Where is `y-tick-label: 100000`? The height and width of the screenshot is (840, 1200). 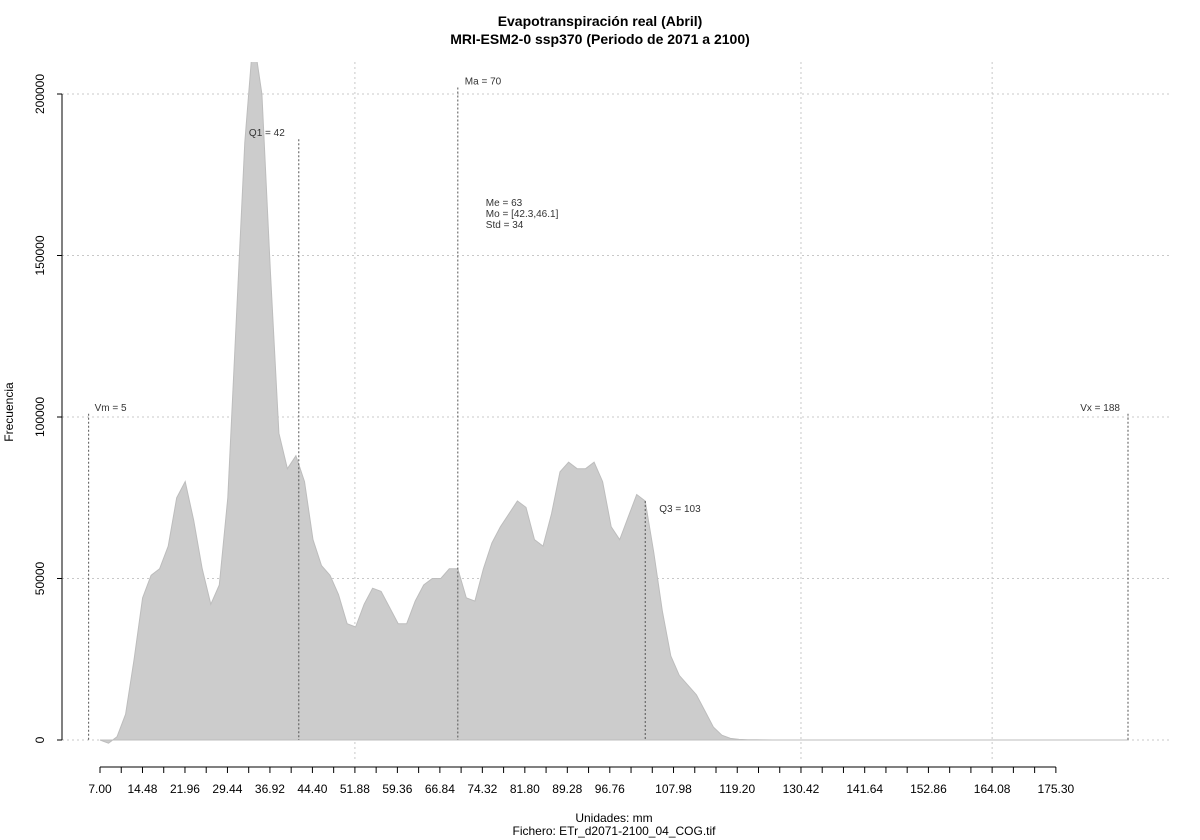
y-tick-label: 100000 is located at coordinates (40, 417).